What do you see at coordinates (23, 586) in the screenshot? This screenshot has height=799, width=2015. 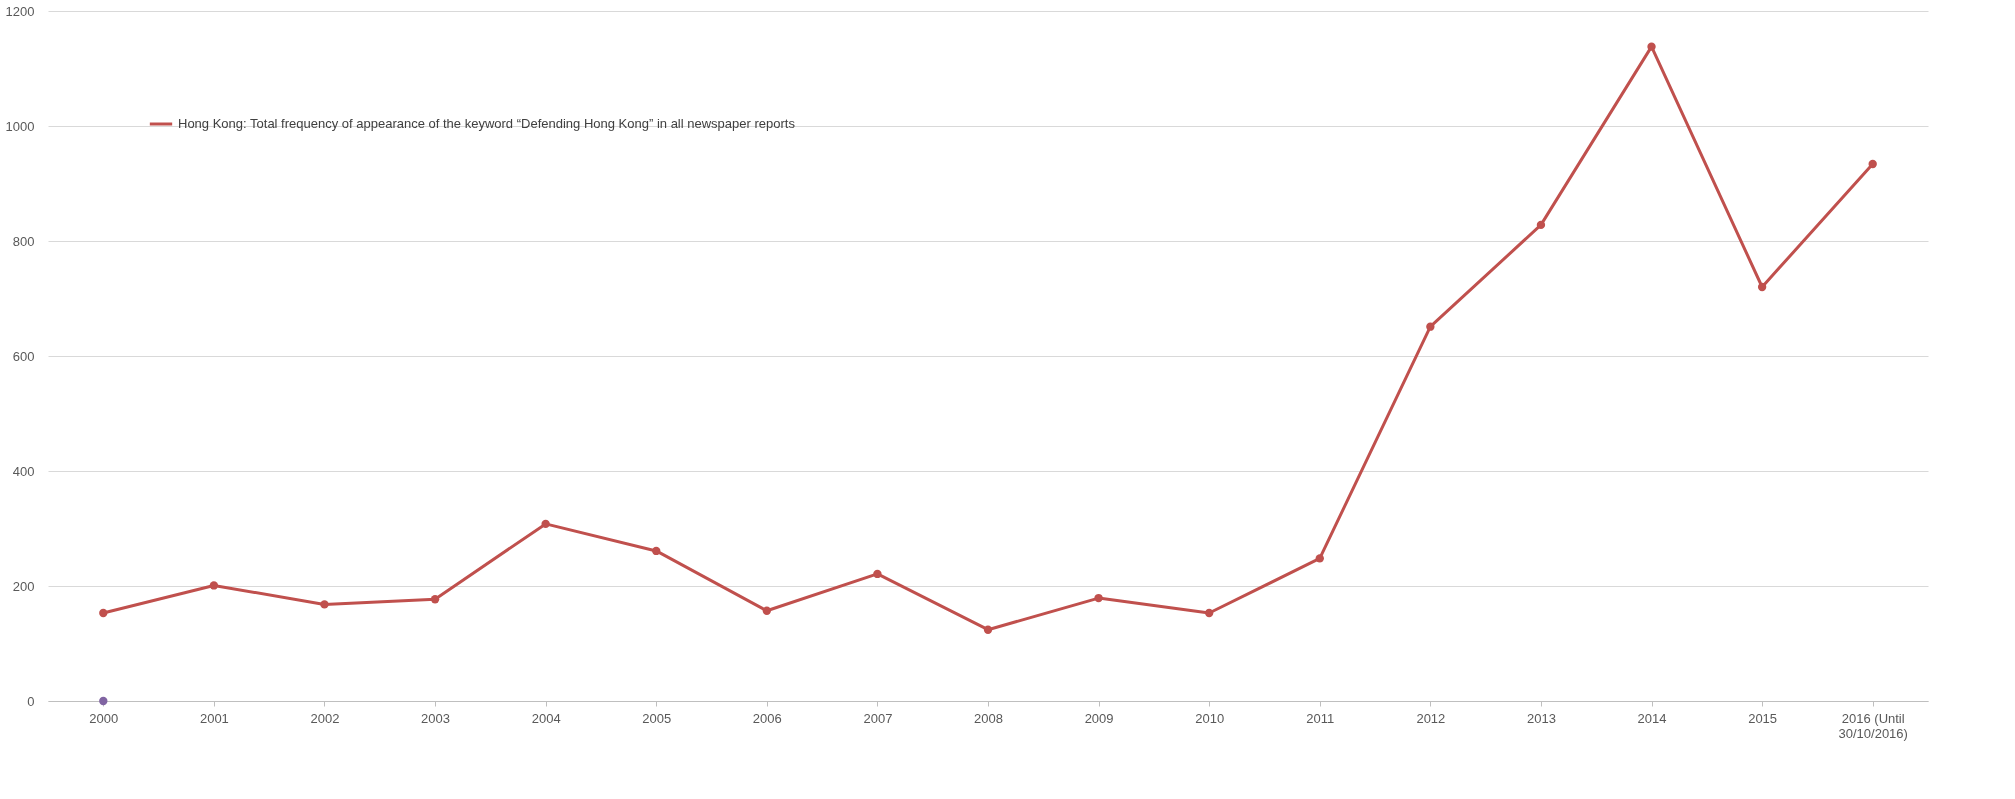 I see `y-tick-label: 200` at bounding box center [23, 586].